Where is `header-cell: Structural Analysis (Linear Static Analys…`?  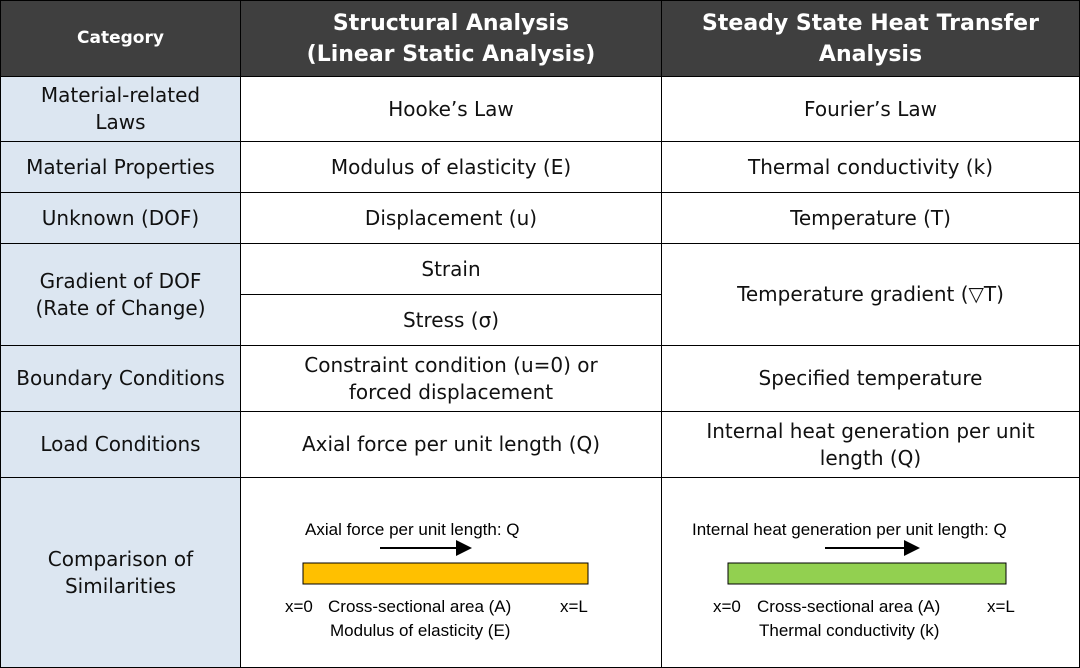 header-cell: Structural Analysis (Linear Static Analys… is located at coordinates (451, 38).